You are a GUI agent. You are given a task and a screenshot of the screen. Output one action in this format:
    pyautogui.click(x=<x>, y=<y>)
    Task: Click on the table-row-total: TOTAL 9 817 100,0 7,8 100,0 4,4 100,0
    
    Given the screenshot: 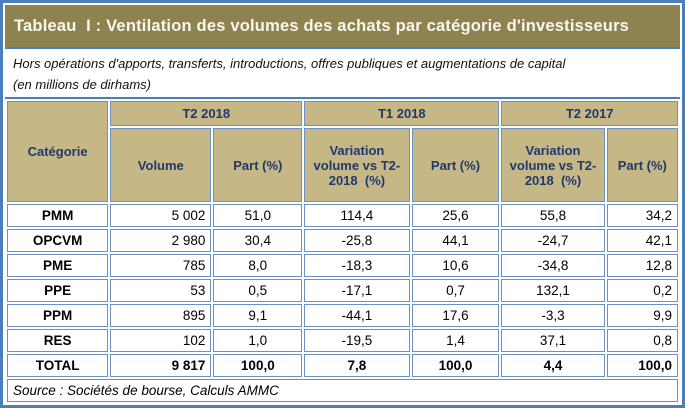 What is the action you would take?
    pyautogui.click(x=342, y=365)
    